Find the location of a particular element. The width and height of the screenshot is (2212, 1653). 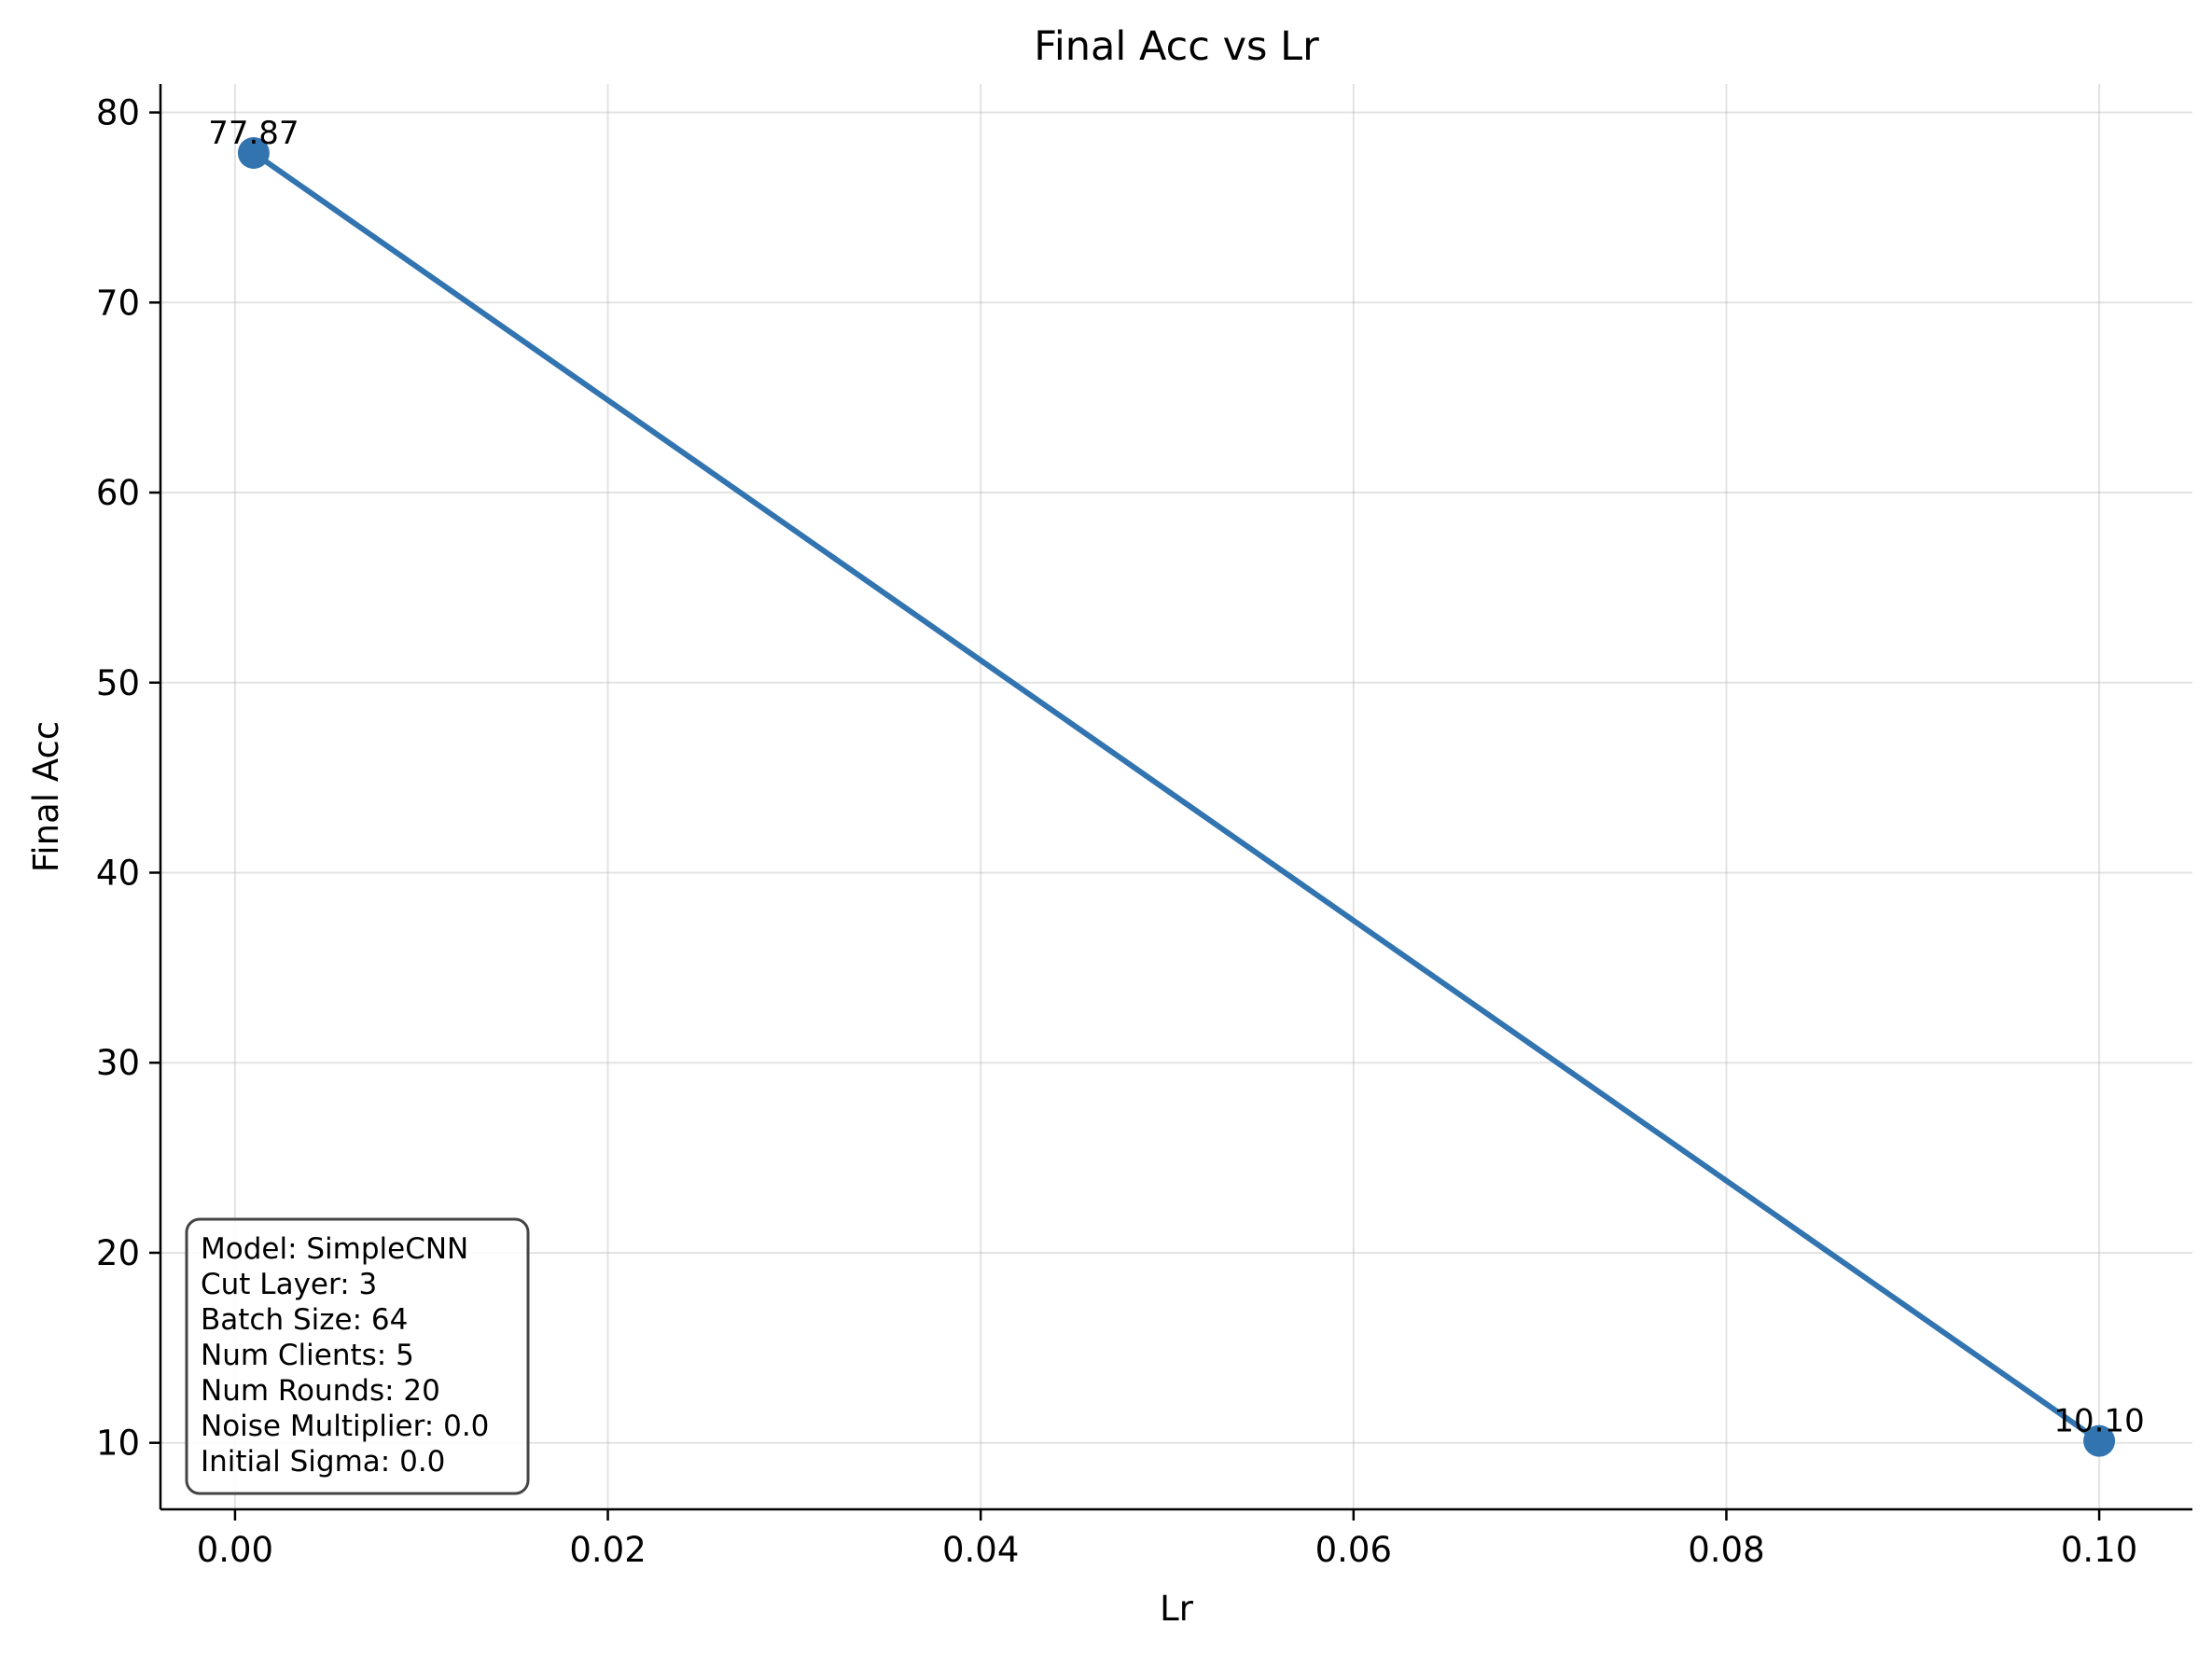

y-axis-ticks: 10 20 30 40 50 60 70 80 is located at coordinates (128, 778).